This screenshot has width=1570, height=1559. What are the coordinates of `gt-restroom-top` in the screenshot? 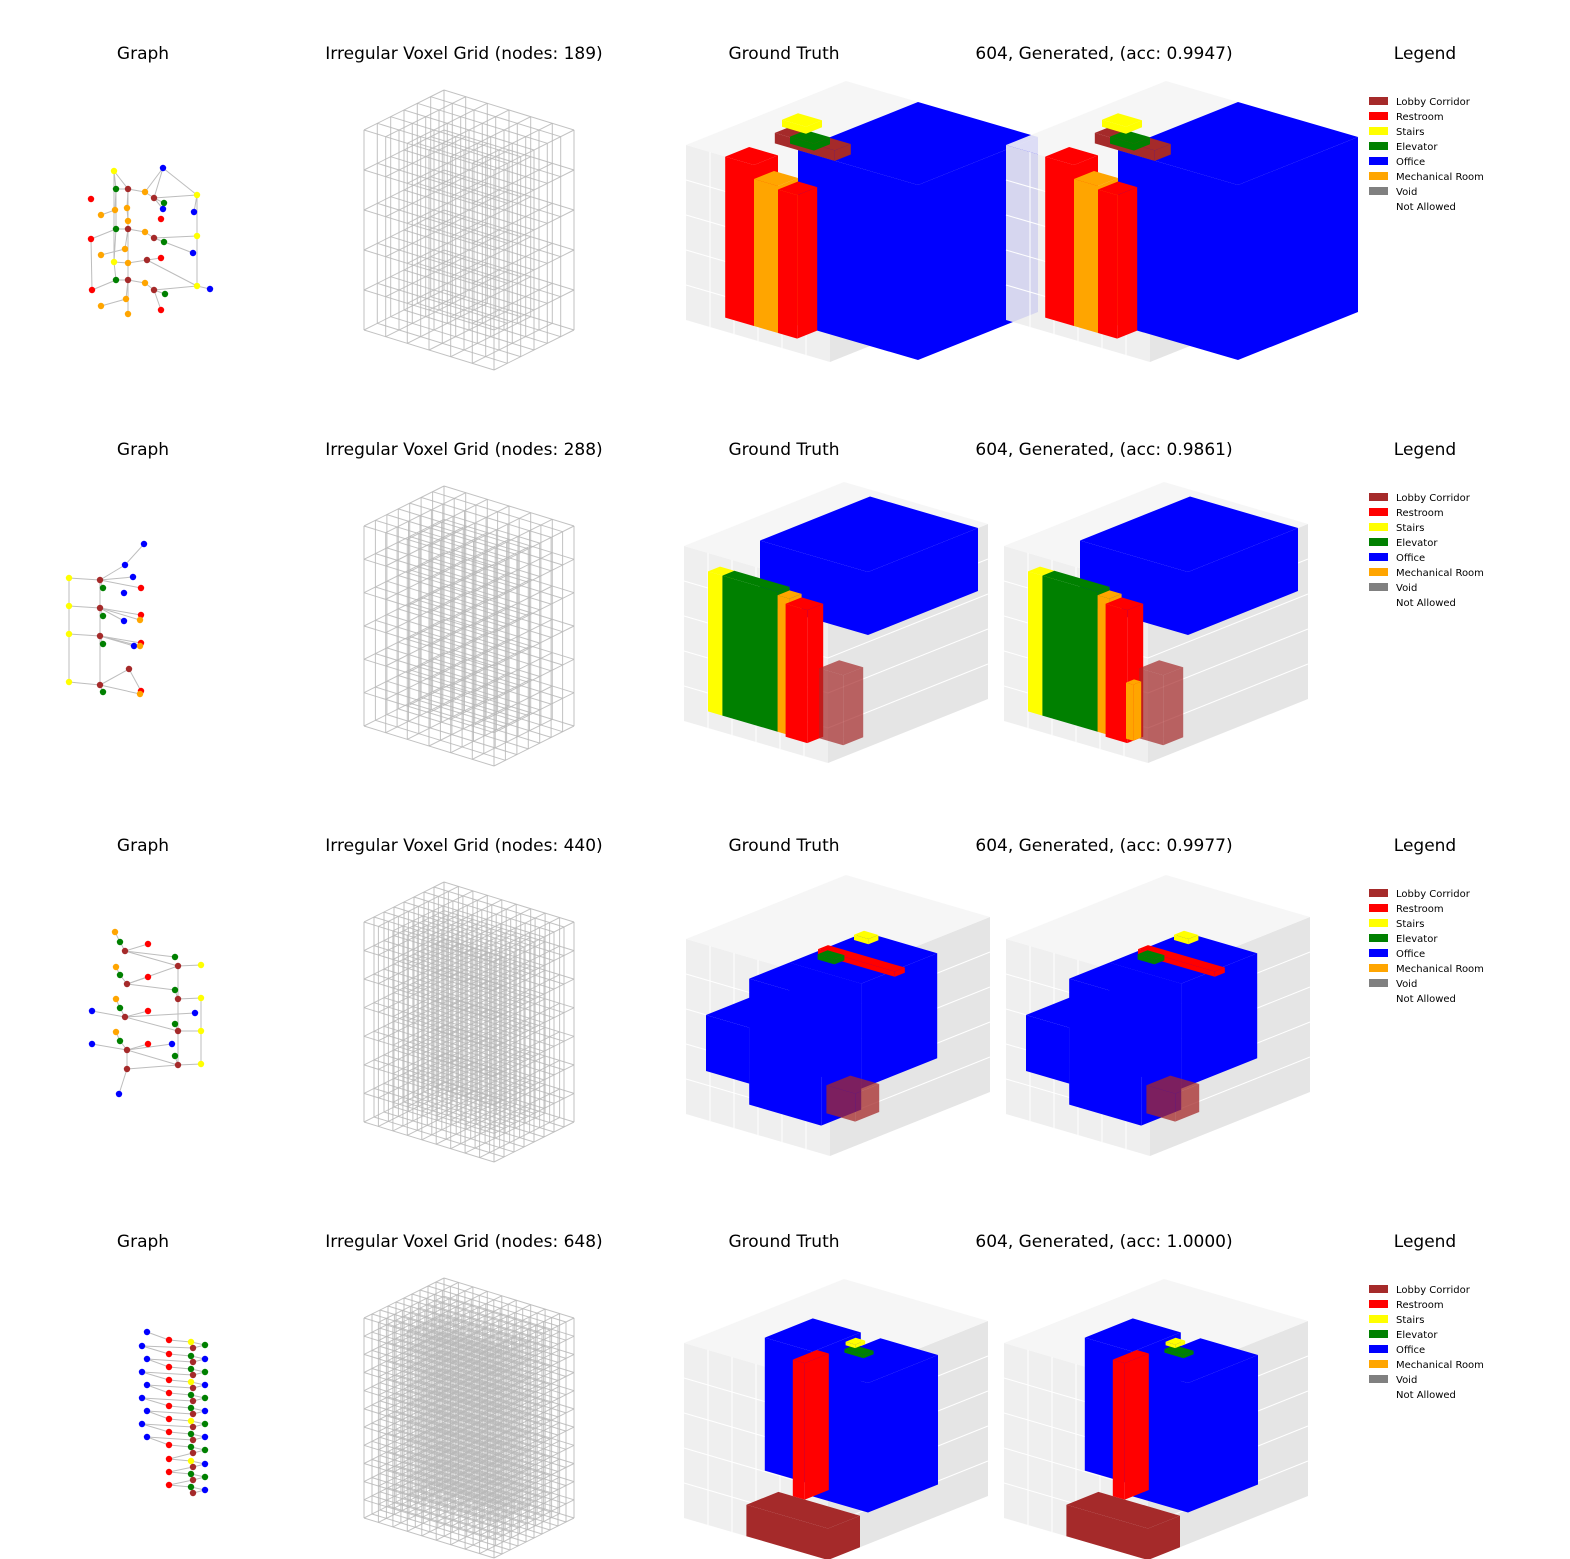 It's located at (804, 604).